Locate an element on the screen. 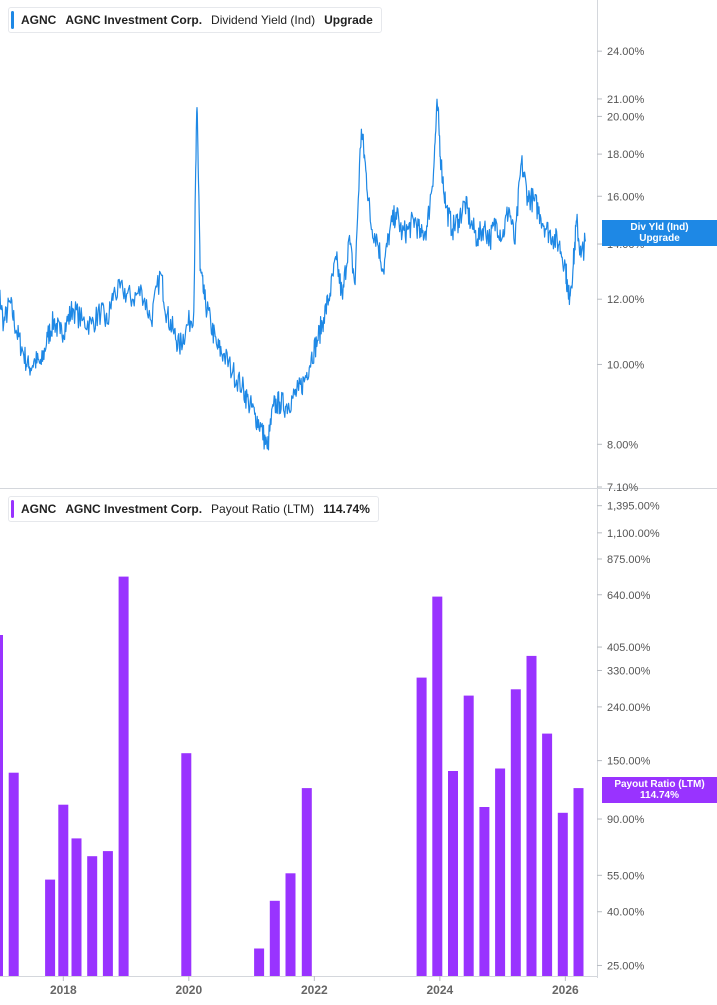  y-tick-label: 18.00% is located at coordinates (626, 155).